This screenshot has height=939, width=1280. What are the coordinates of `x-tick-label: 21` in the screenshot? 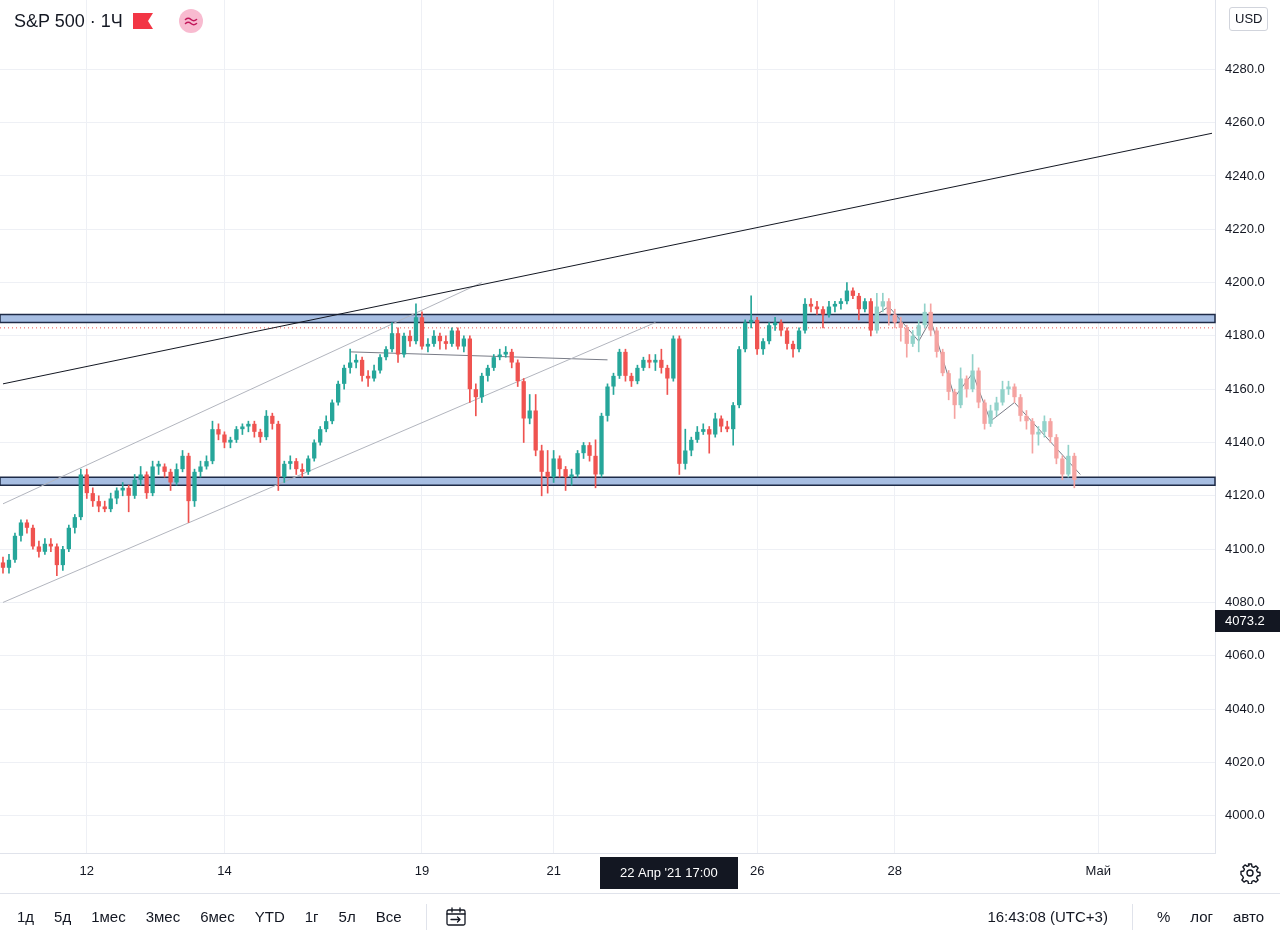 It's located at (553, 871).